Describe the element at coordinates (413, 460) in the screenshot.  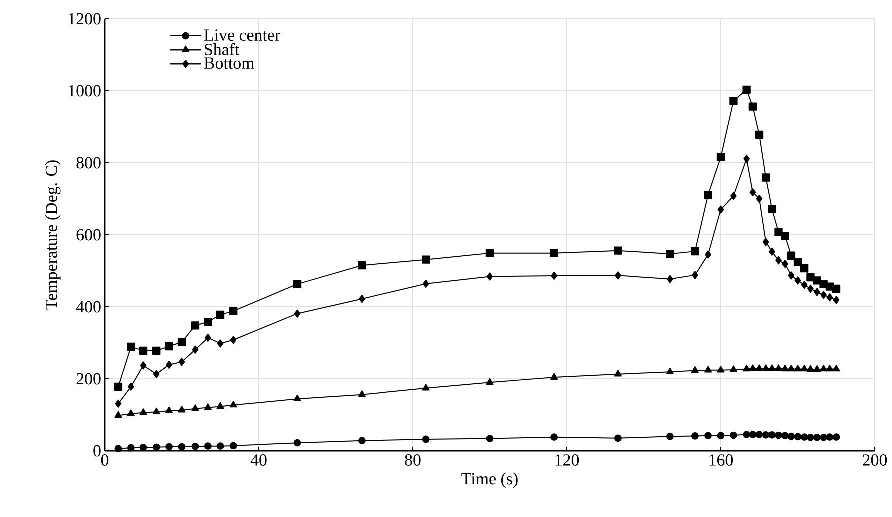
I see `x-tick-label: 80` at that location.